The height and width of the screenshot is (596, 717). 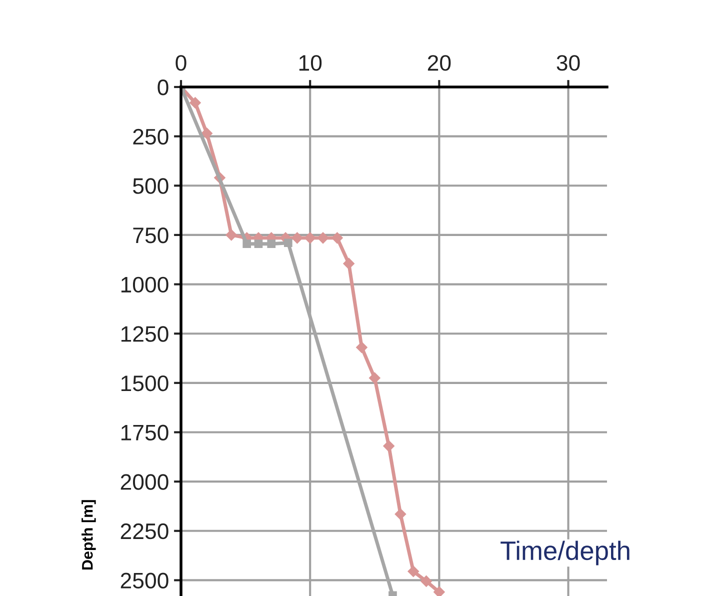 I want to click on y-tick-label: 250, so click(x=150, y=136).